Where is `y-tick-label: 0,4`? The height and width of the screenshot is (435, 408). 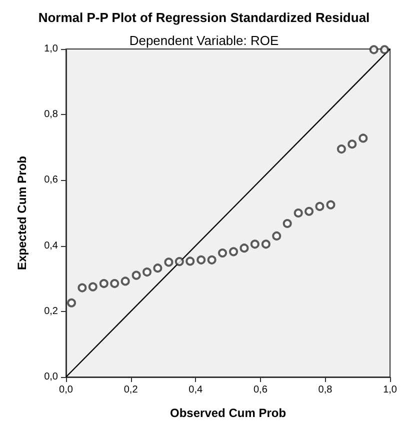 y-tick-label: 0,4 is located at coordinates (51, 246).